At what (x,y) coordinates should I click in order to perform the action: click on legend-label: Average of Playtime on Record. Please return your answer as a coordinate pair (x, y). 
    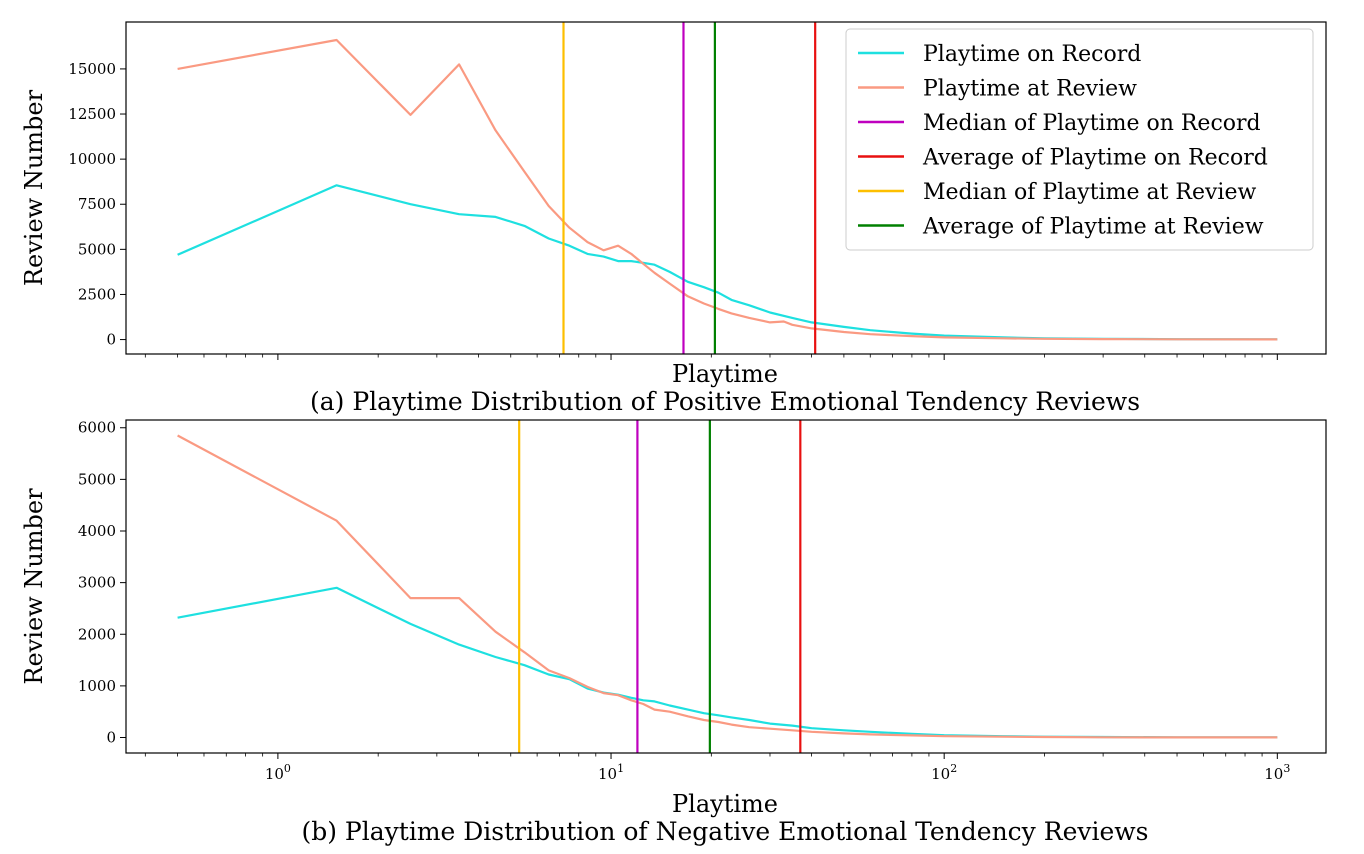
    Looking at the image, I should click on (1095, 158).